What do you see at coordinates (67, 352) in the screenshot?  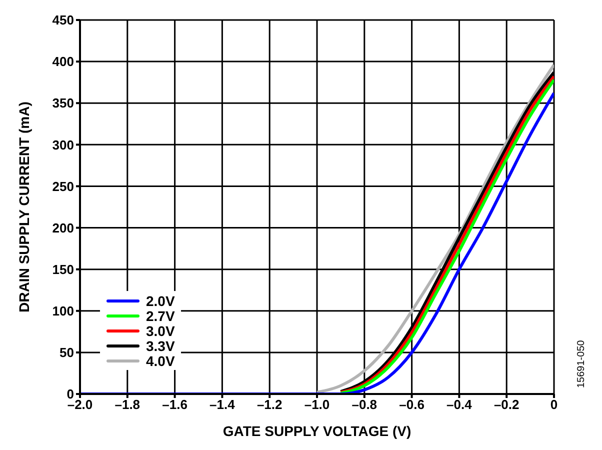 I see `y-tick-label: 50` at bounding box center [67, 352].